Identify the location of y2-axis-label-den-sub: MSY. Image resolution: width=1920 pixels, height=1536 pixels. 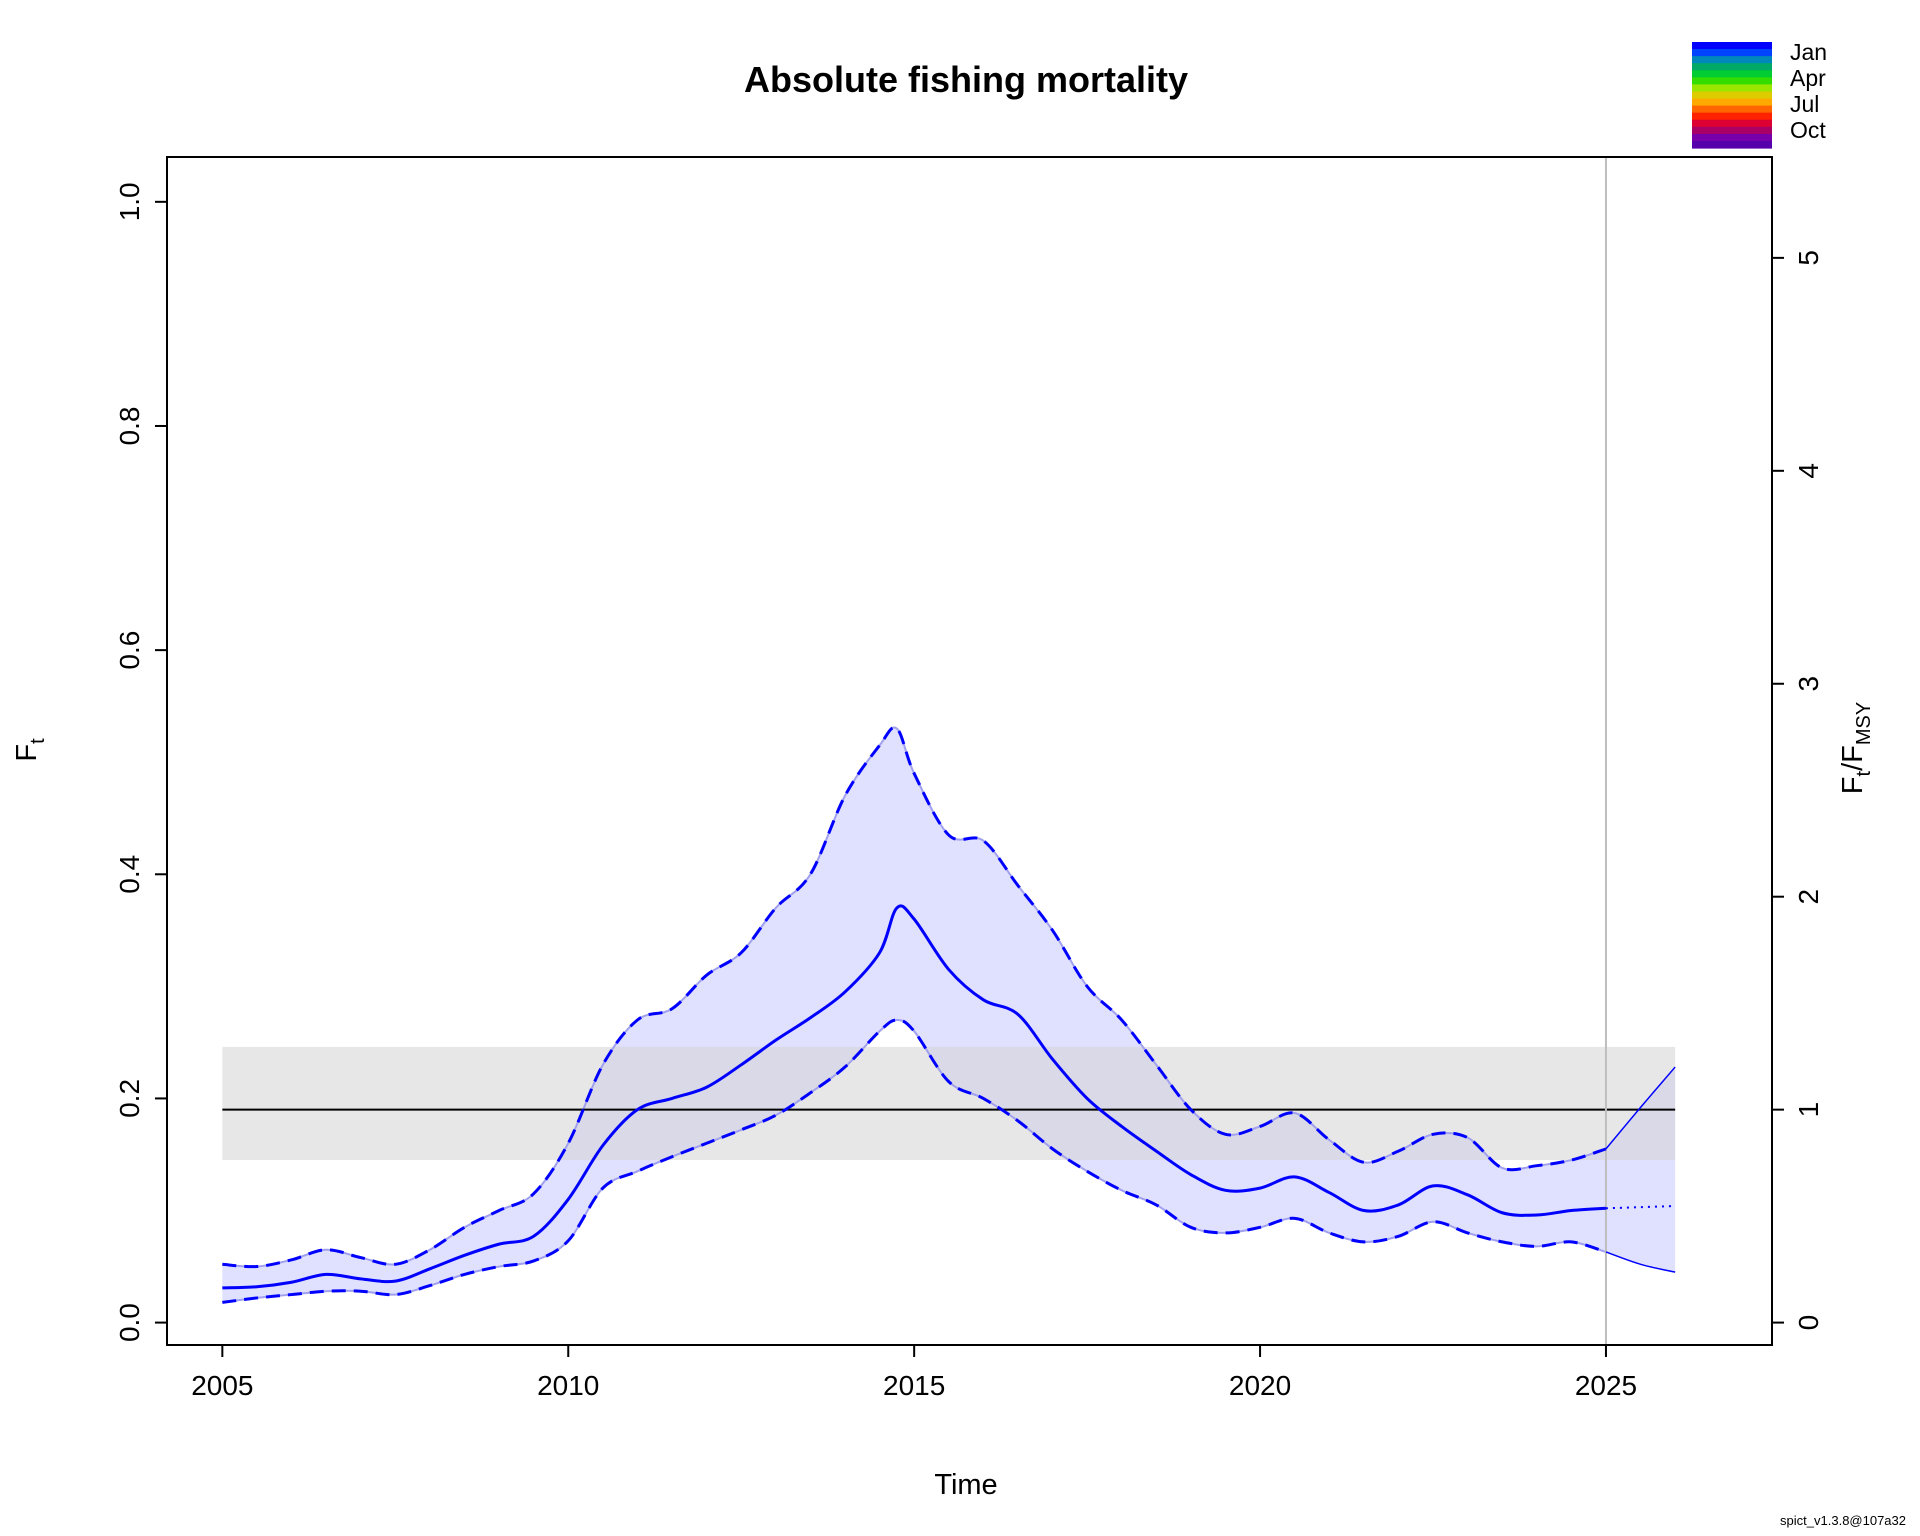
(1864, 723).